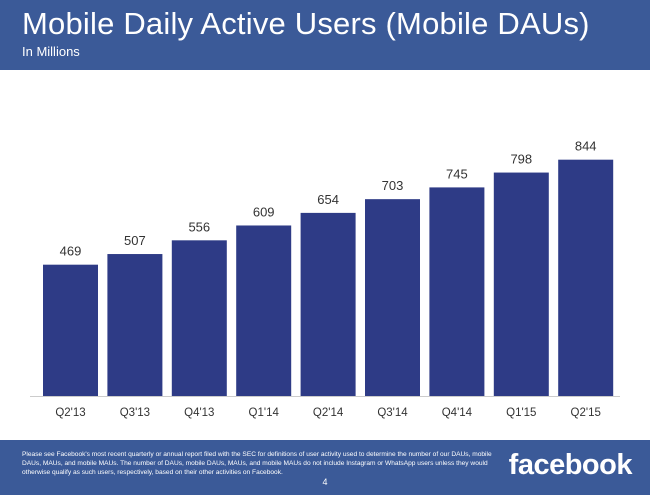  Describe the element at coordinates (457, 413) in the screenshot. I see `x-tick-label: Q4'14` at that location.